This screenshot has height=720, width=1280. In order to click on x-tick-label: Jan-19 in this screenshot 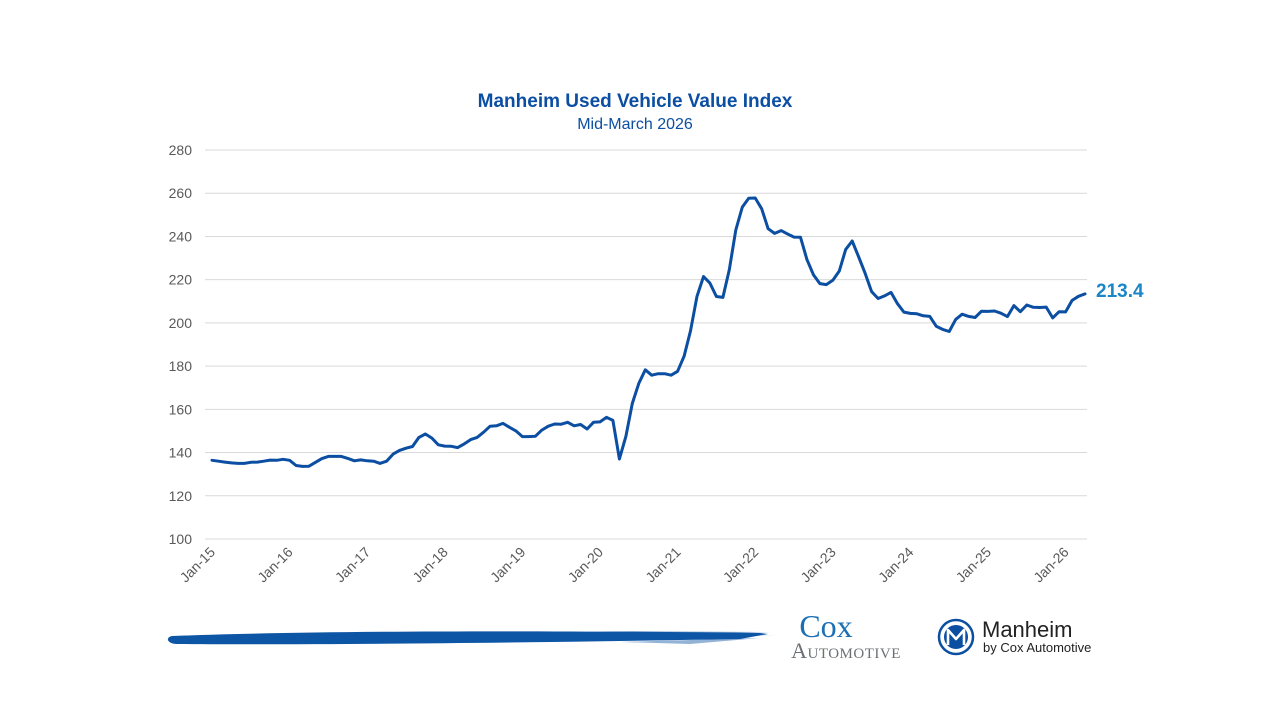, I will do `click(508, 565)`.